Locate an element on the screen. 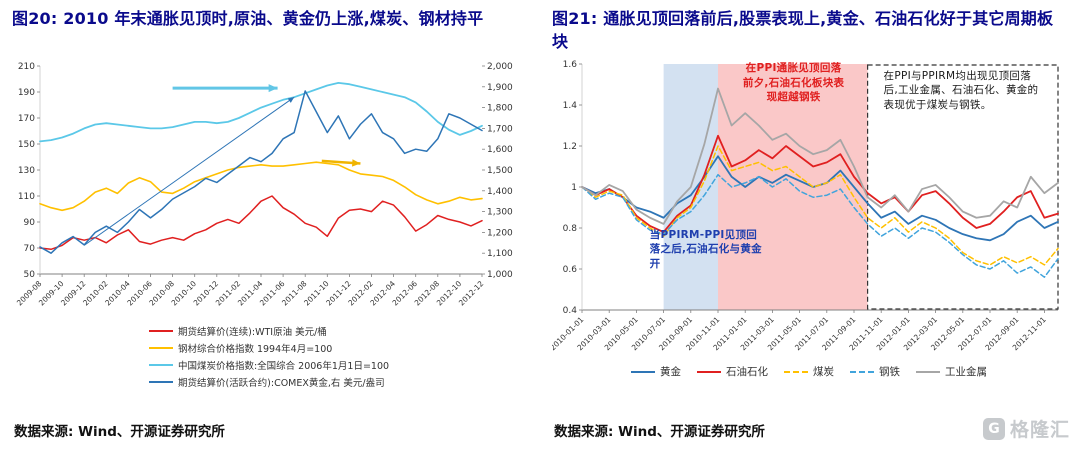  svg-text: 1,400 is located at coordinates (500, 192).